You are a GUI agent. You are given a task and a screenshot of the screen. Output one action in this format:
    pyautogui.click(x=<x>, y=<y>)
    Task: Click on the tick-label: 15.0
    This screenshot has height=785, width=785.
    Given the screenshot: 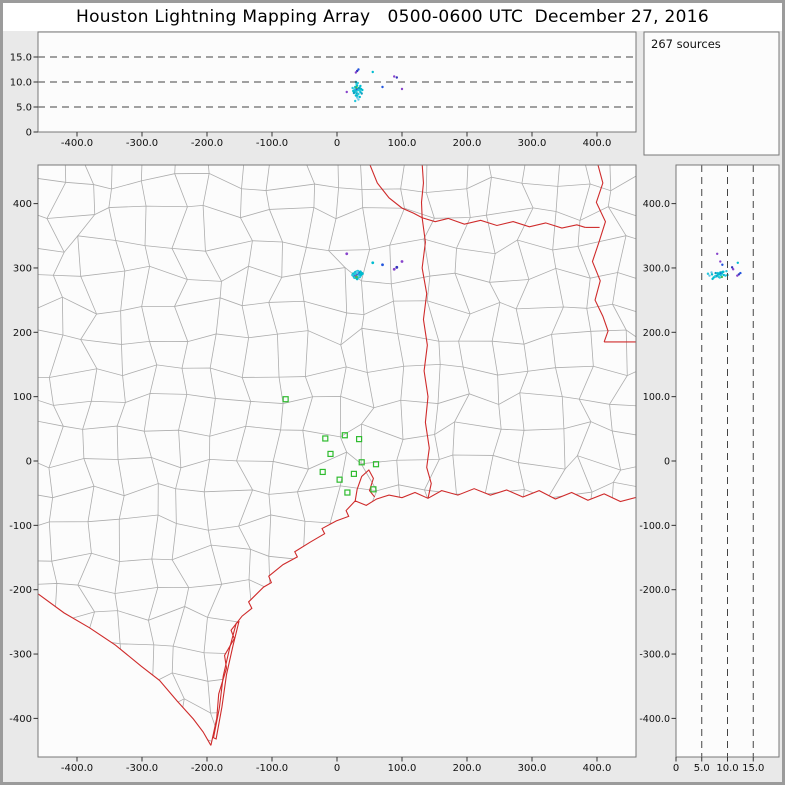 What is the action you would take?
    pyautogui.click(x=753, y=768)
    